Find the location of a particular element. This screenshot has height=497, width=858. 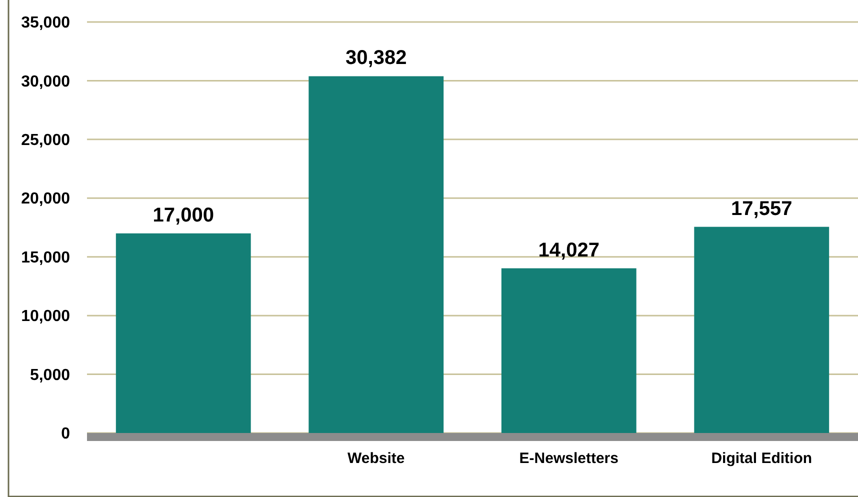

data-label: 30,382 is located at coordinates (376, 58).